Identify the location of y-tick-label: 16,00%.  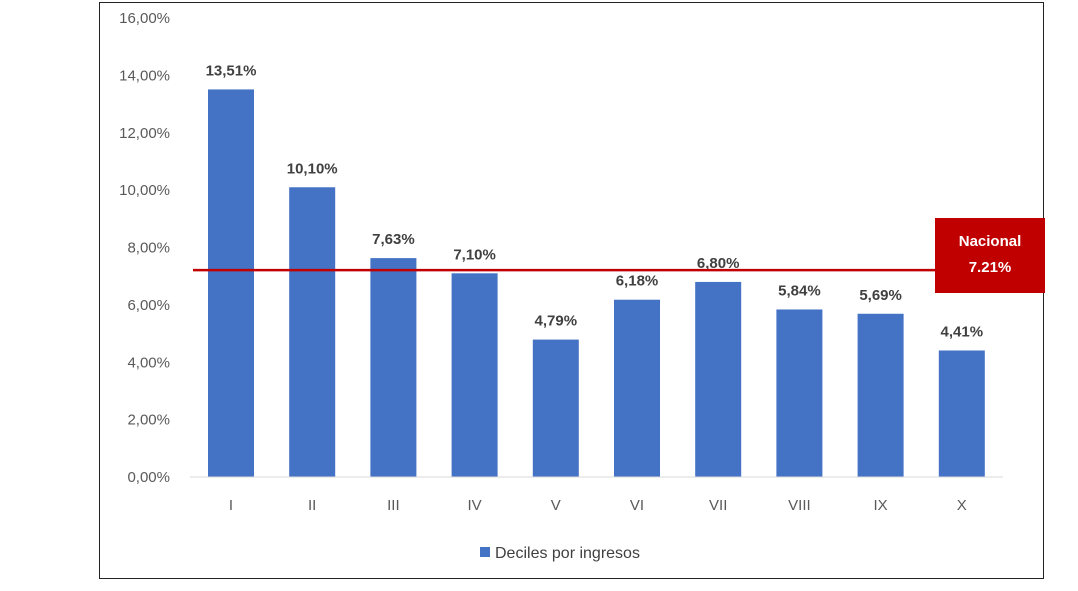
(144, 18).